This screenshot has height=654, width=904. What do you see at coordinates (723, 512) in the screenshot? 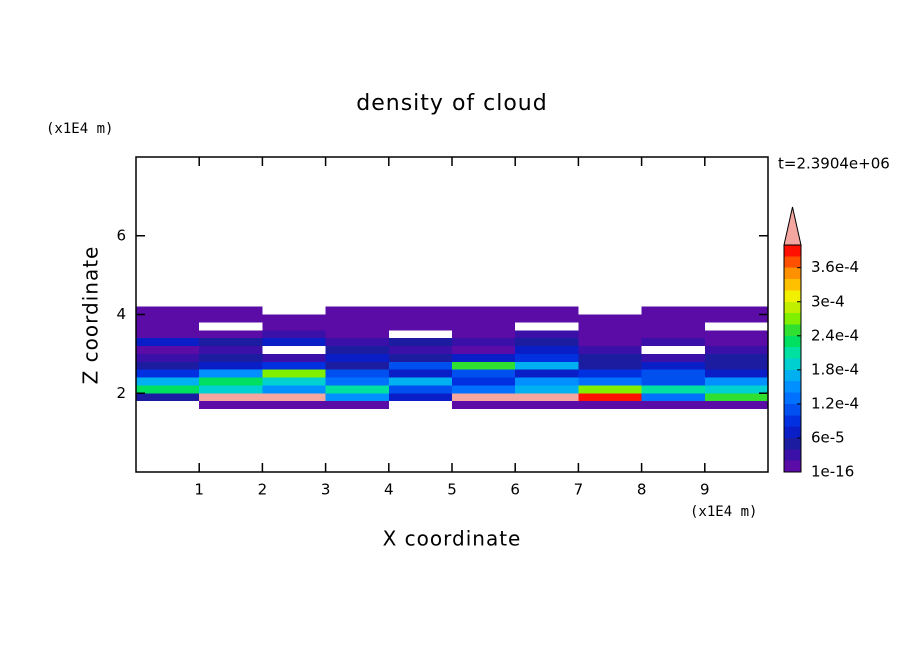
I see `x-unit: (x1E4 m)` at bounding box center [723, 512].